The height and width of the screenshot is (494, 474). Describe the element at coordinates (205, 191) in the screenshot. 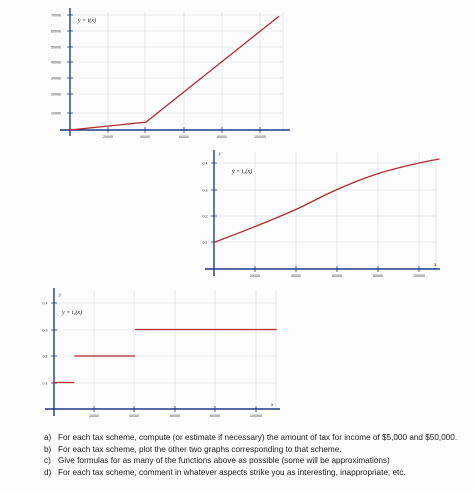

I see `graph-t2-y-tick-label: 0.3` at that location.